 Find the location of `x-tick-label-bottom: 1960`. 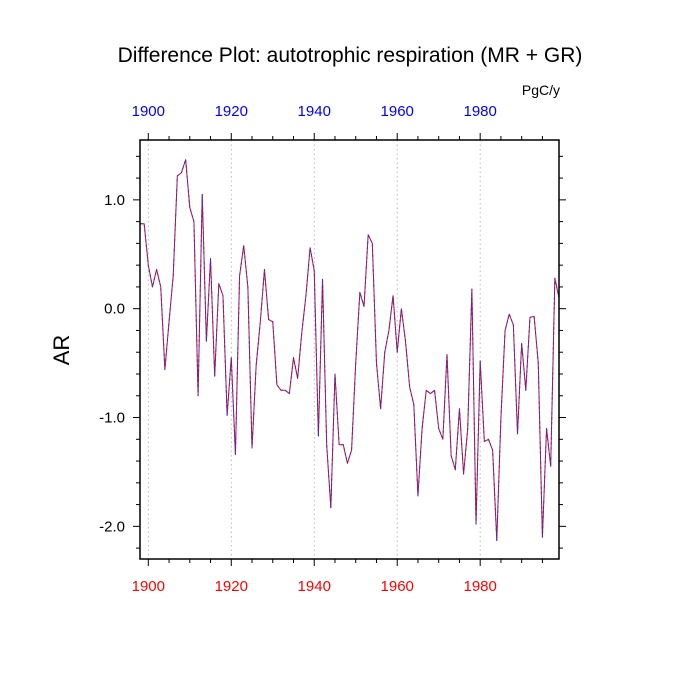

x-tick-label-bottom: 1960 is located at coordinates (397, 586).